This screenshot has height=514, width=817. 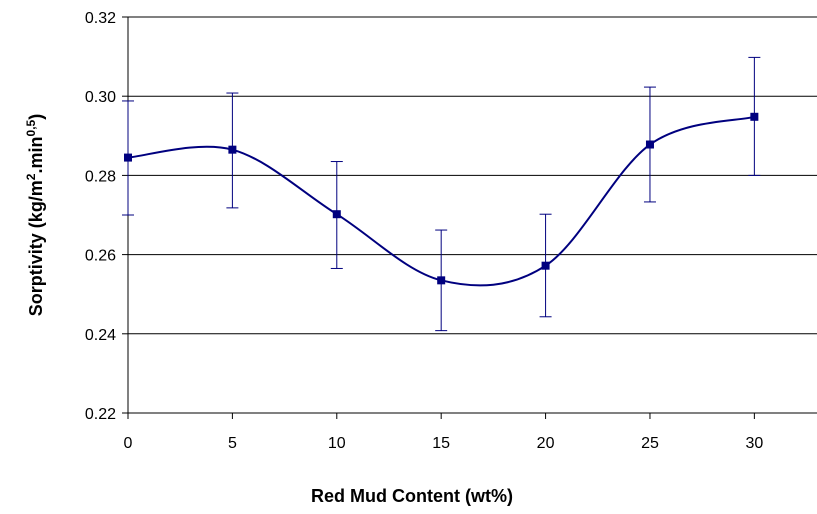 What do you see at coordinates (100, 335) in the screenshot?
I see `y-tick-label: 0.24` at bounding box center [100, 335].